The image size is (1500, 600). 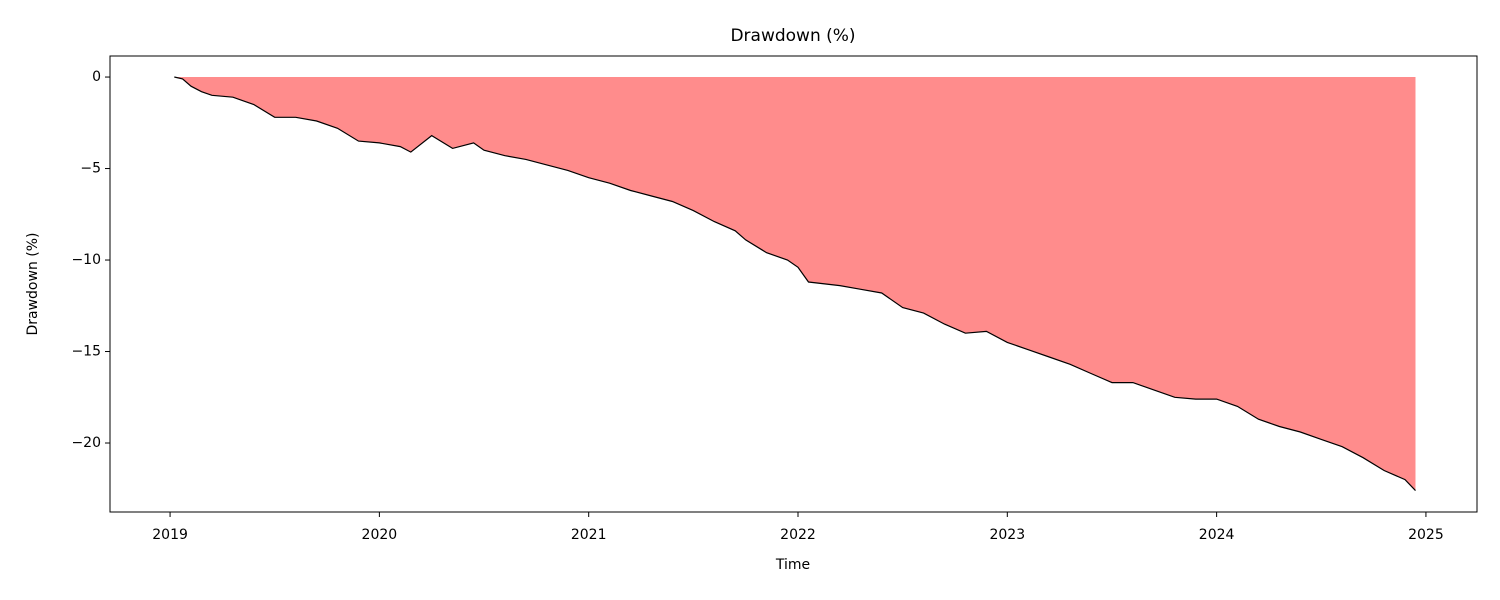 I want to click on x-tick-label: 2023, so click(x=1007, y=535).